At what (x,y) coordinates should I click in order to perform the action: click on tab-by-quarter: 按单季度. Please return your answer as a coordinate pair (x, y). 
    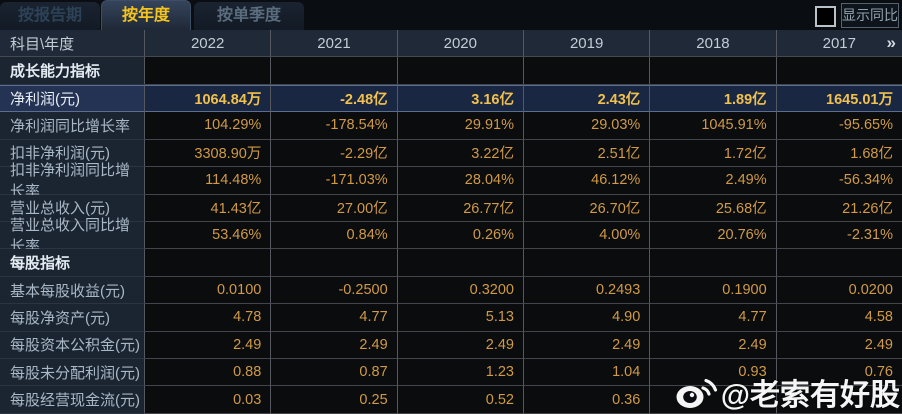
    Looking at the image, I should click on (249, 16).